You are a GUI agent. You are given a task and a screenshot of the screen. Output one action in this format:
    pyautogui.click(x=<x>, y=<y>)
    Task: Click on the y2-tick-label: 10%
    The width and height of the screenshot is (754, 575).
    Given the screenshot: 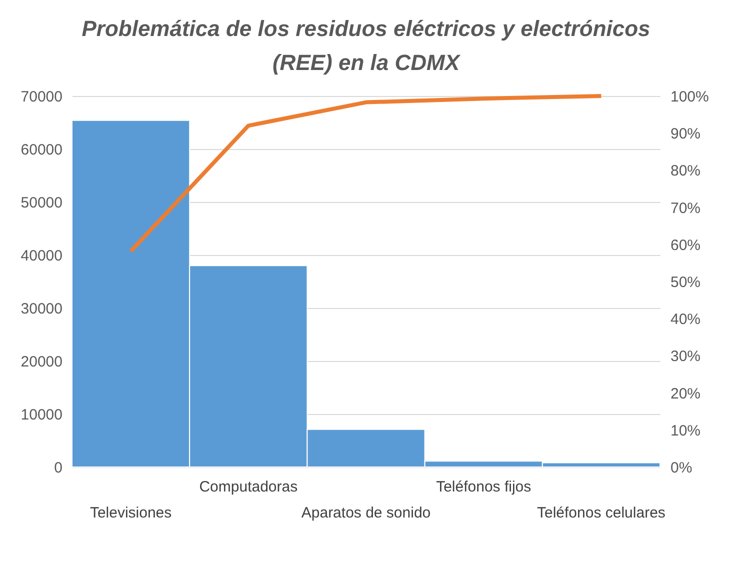 What is the action you would take?
    pyautogui.click(x=685, y=431)
    